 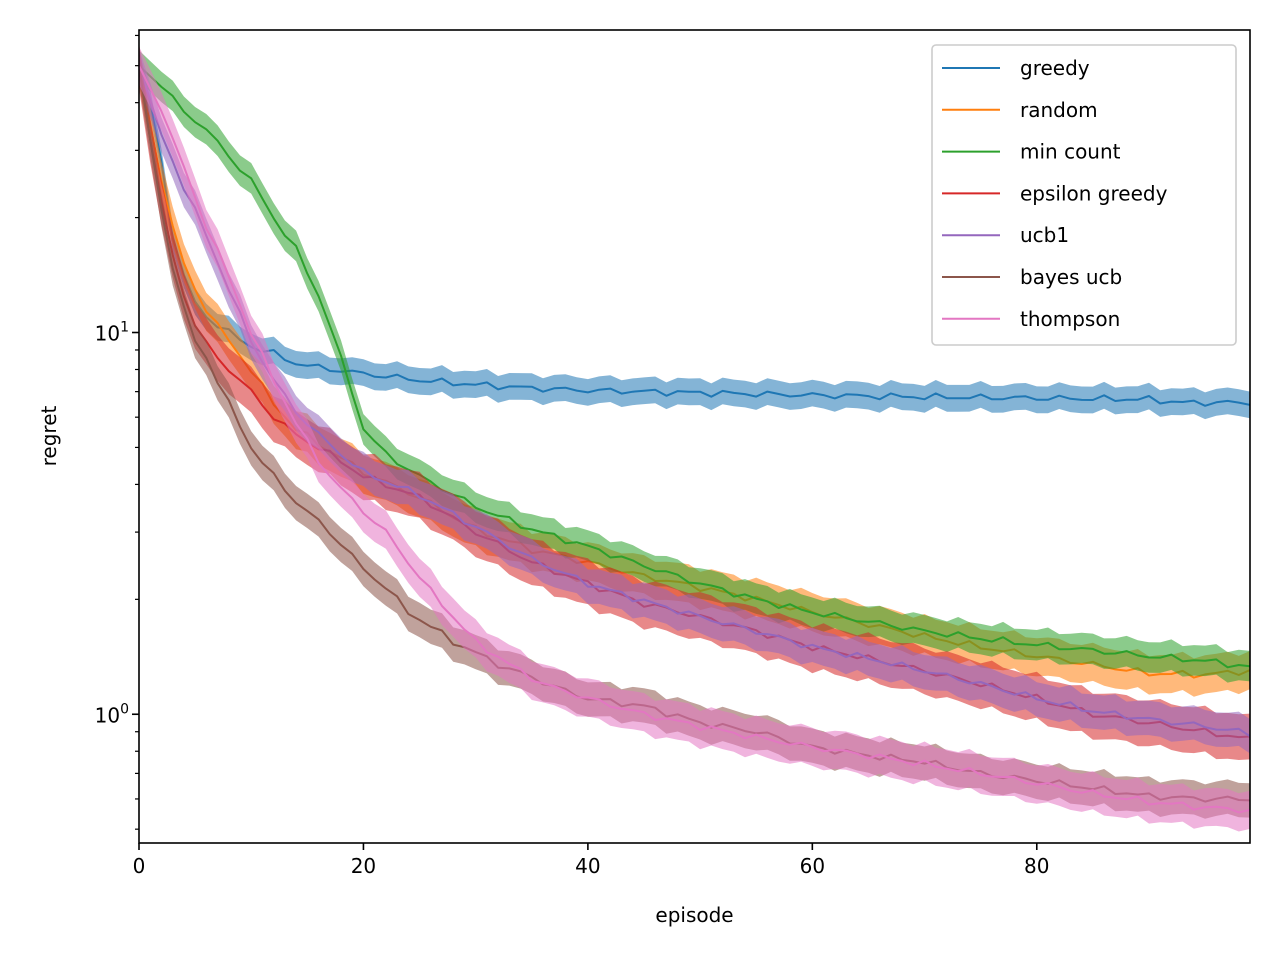 What do you see at coordinates (587, 866) in the screenshot?
I see `x-tick-label: 40` at bounding box center [587, 866].